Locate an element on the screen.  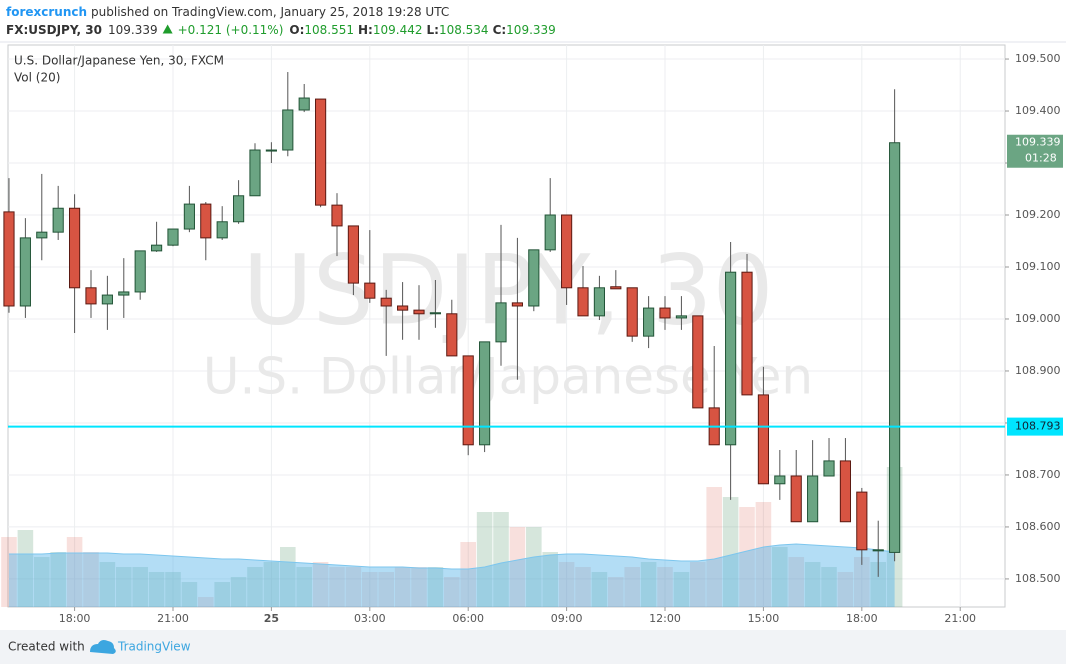
brand: TradingView is located at coordinates (154, 647).